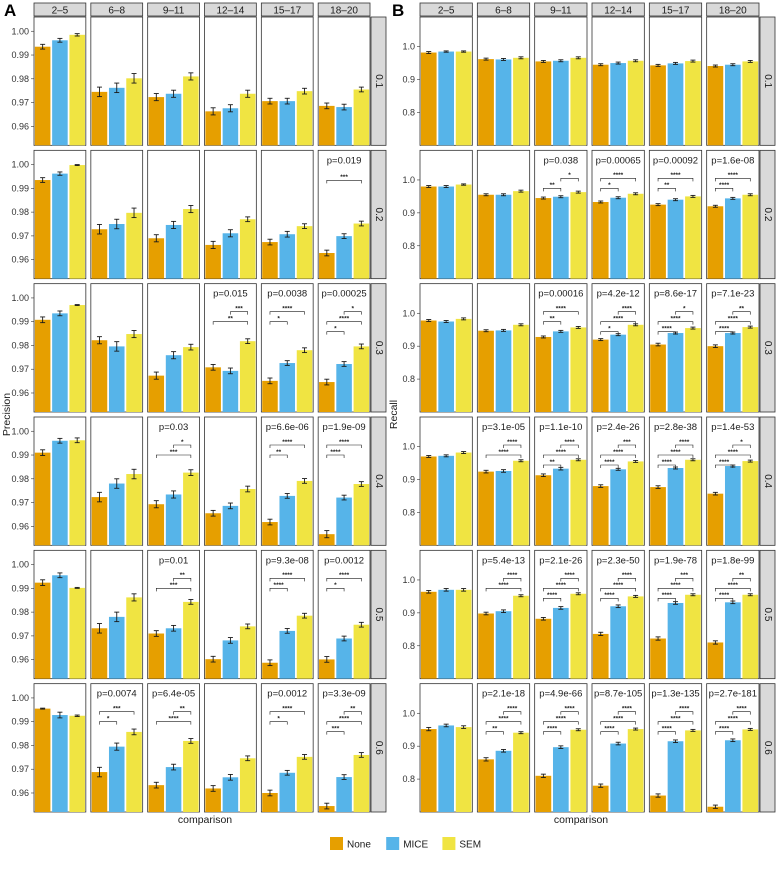 This screenshot has height=881, width=778. I want to click on row-strip, so click(378, 614).